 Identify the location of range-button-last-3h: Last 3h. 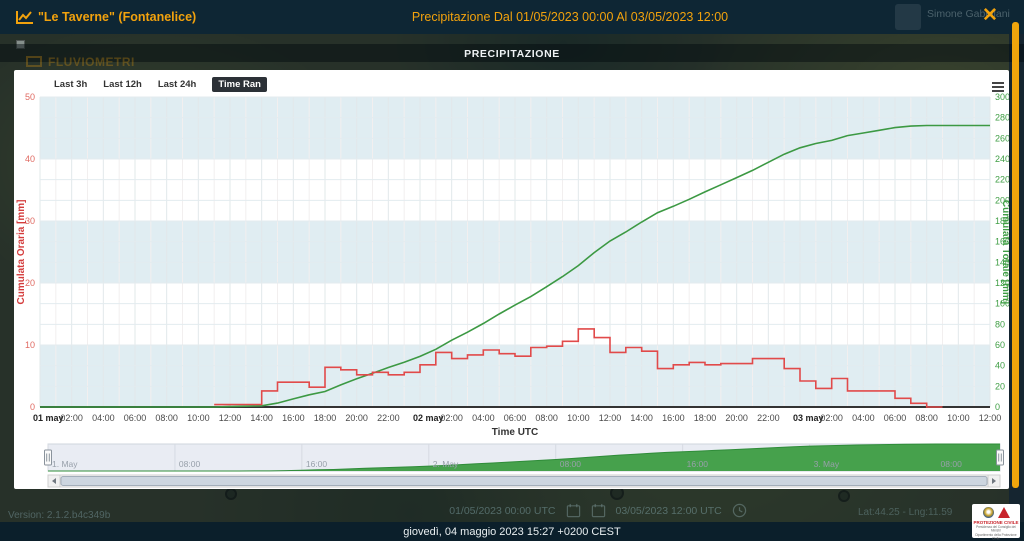
(71, 84).